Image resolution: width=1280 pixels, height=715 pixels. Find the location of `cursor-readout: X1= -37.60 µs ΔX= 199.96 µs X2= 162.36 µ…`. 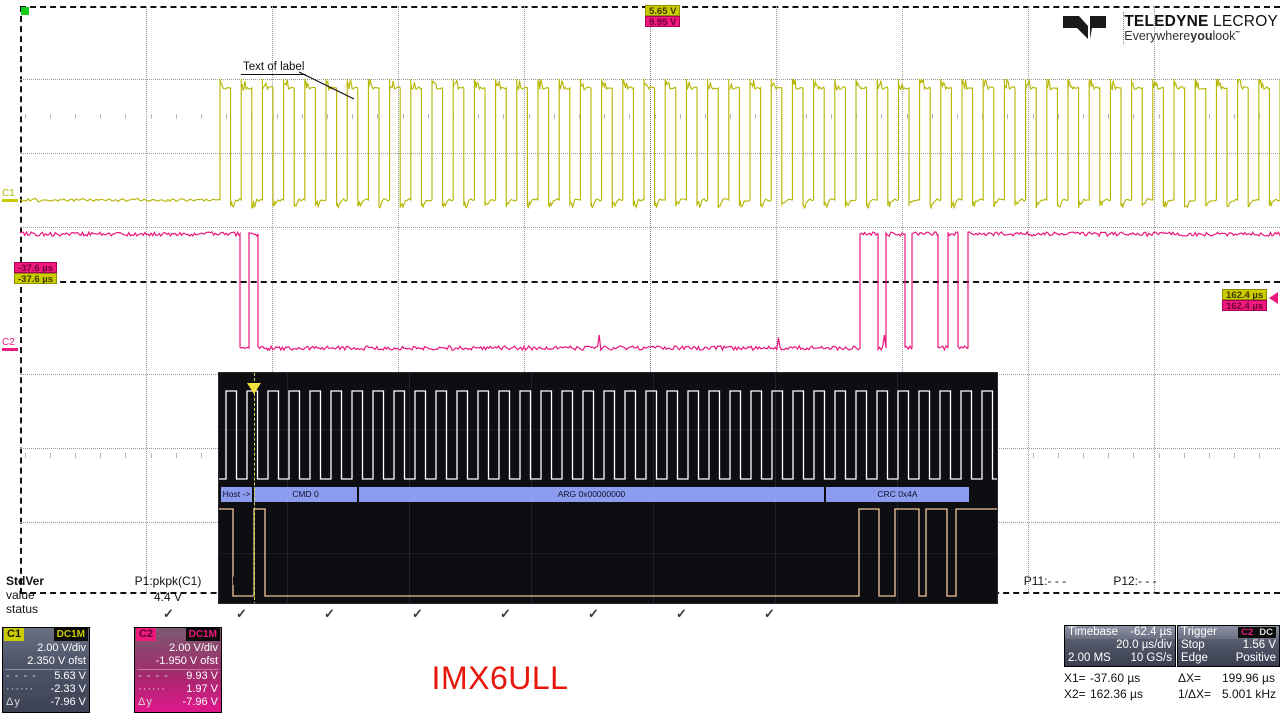

cursor-readout: X1= -37.60 µs ΔX= 199.96 µs X2= 162.36 µ… is located at coordinates (1172, 686).